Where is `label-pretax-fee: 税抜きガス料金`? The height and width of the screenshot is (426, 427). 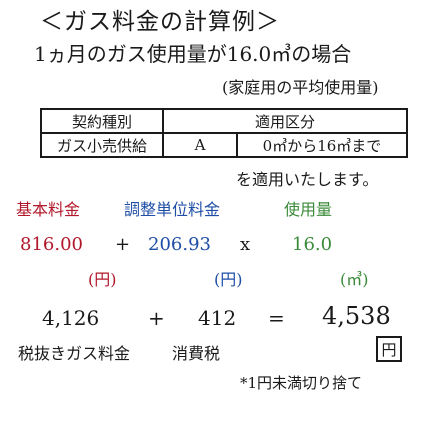
label-pretax-fee: 税抜きガス料金 is located at coordinates (74, 353).